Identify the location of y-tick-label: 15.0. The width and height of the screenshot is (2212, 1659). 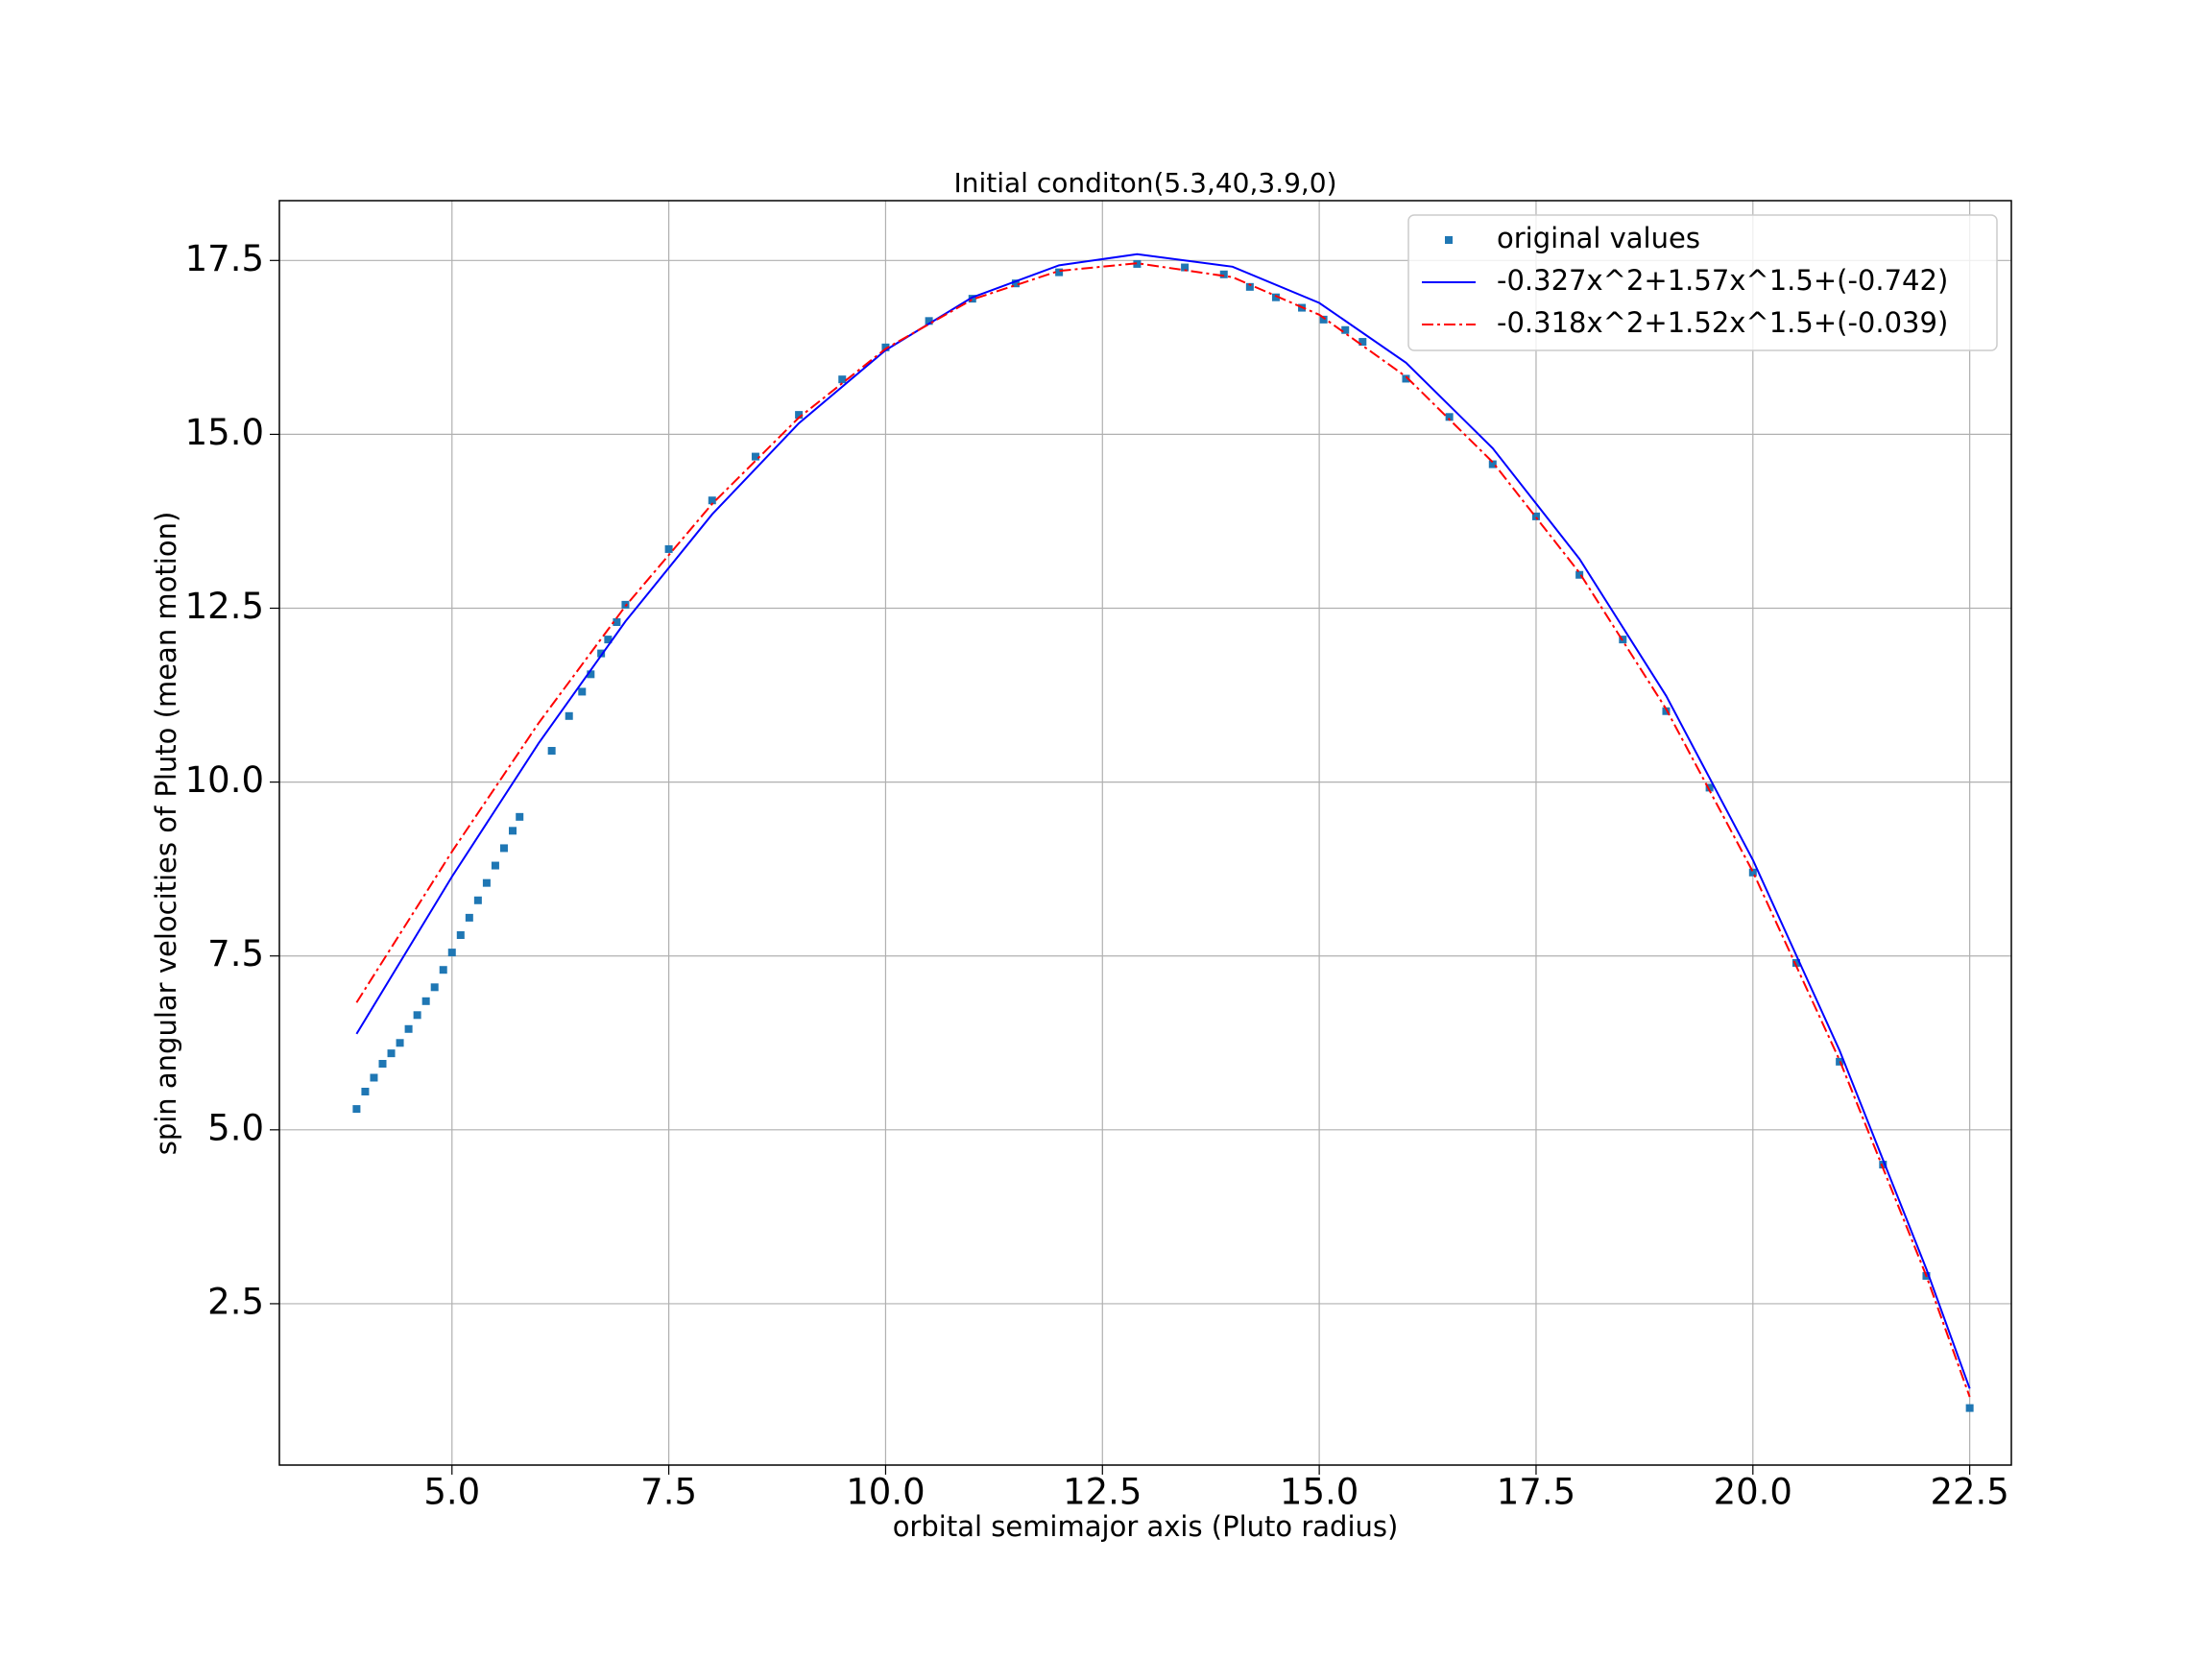
(224, 432).